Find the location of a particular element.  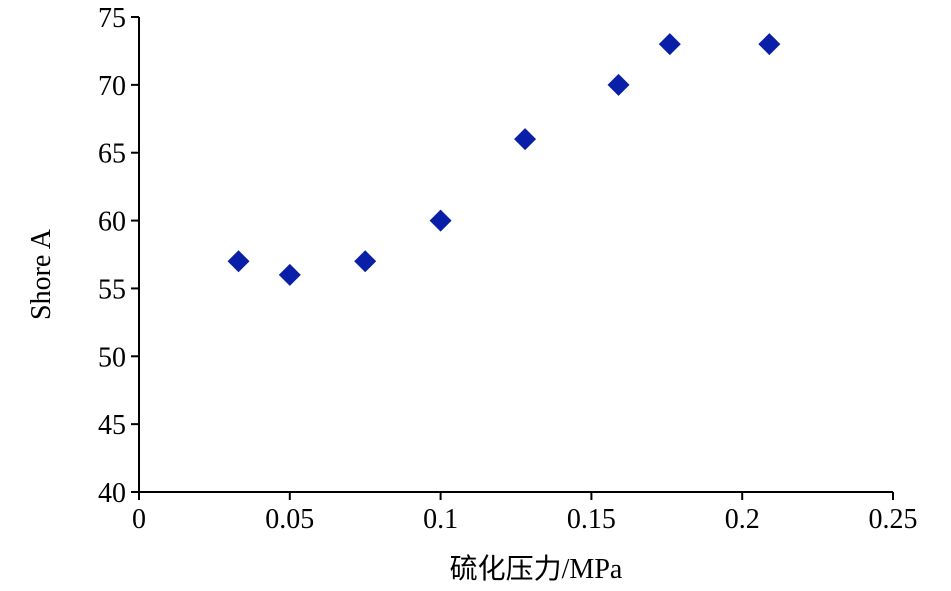

y-axis-title: Shore A is located at coordinates (41, 274).